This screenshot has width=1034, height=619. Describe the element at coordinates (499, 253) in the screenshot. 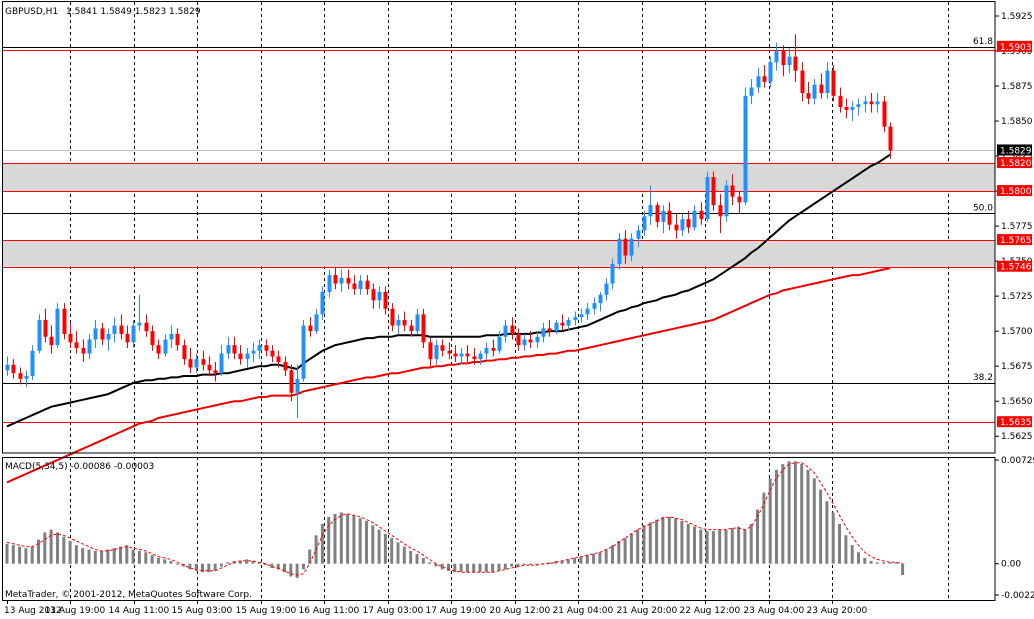

I see `sr-zone` at that location.